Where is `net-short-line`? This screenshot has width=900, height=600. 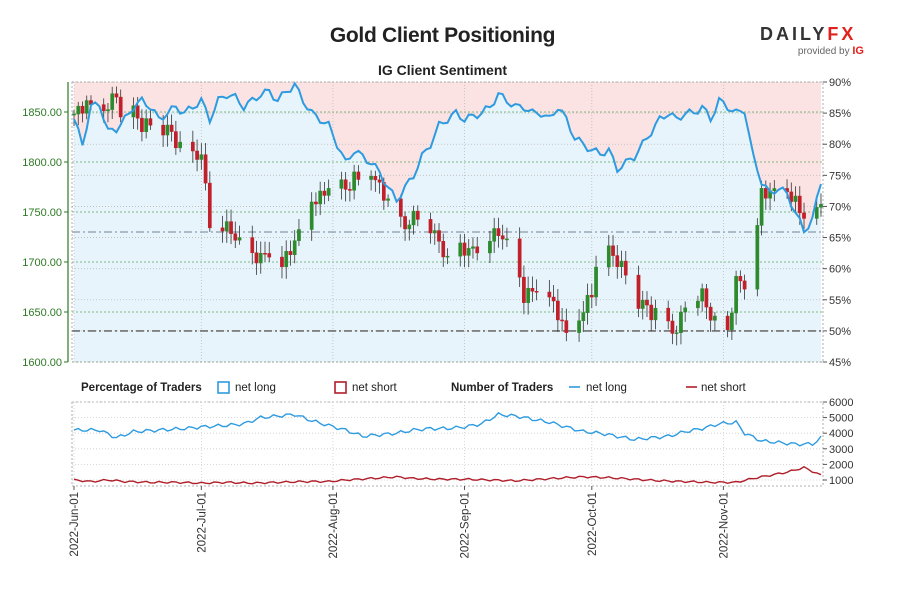 net-short-line is located at coordinates (447, 475).